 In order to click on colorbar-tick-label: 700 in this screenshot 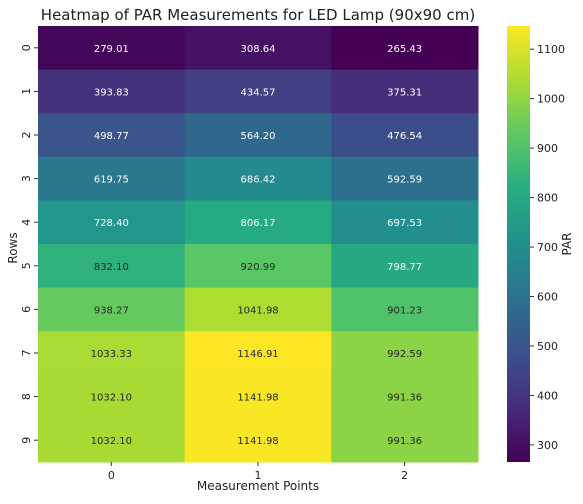, I will do `click(547, 247)`.